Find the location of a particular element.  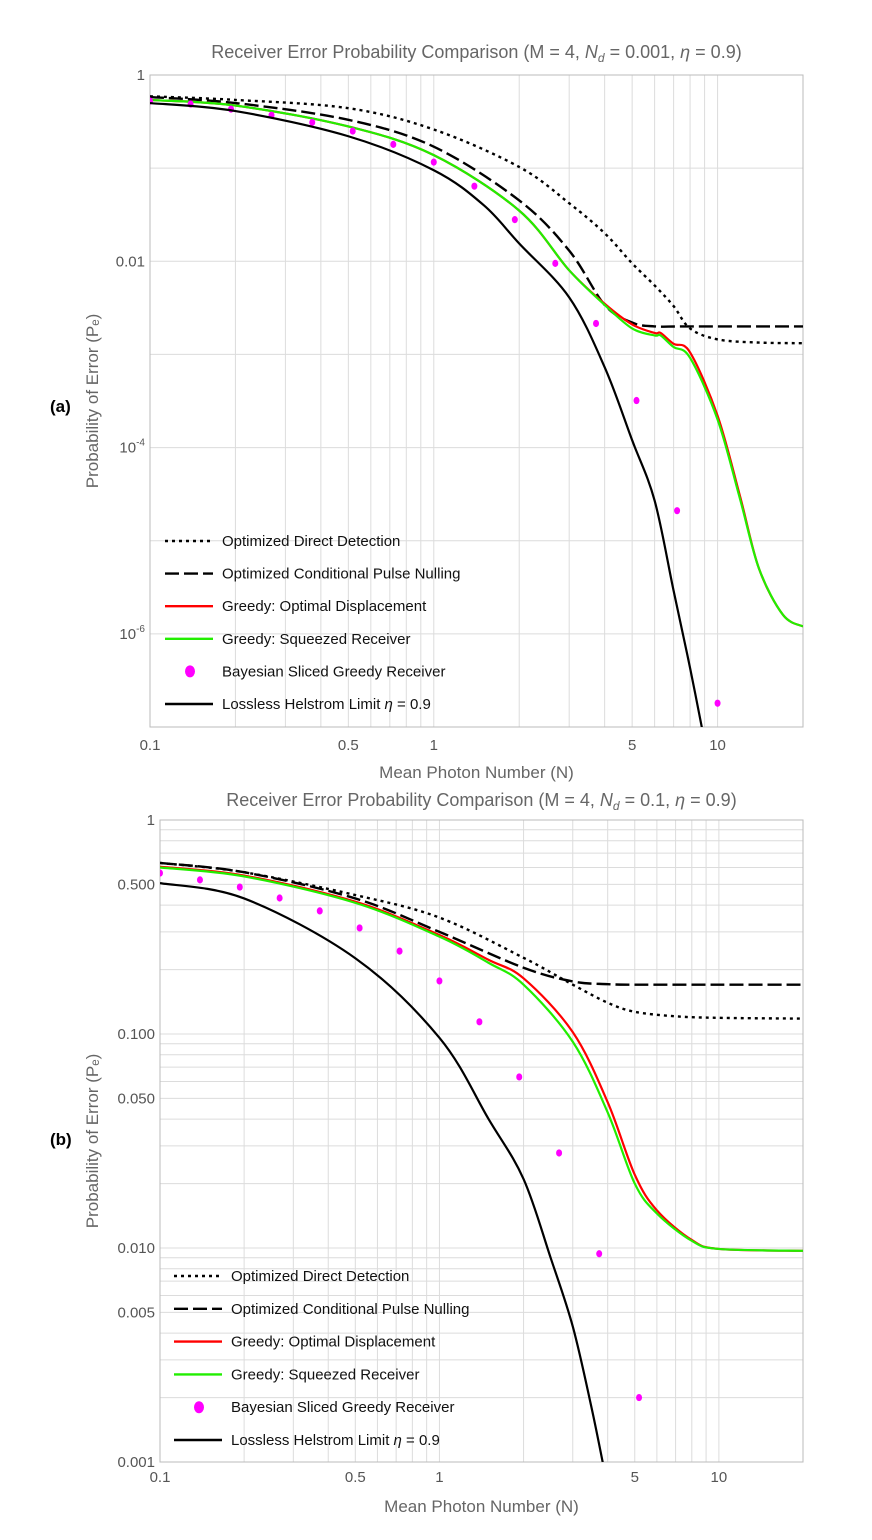

legend-label: Greedy: Optimal Displacement is located at coordinates (333, 1342).